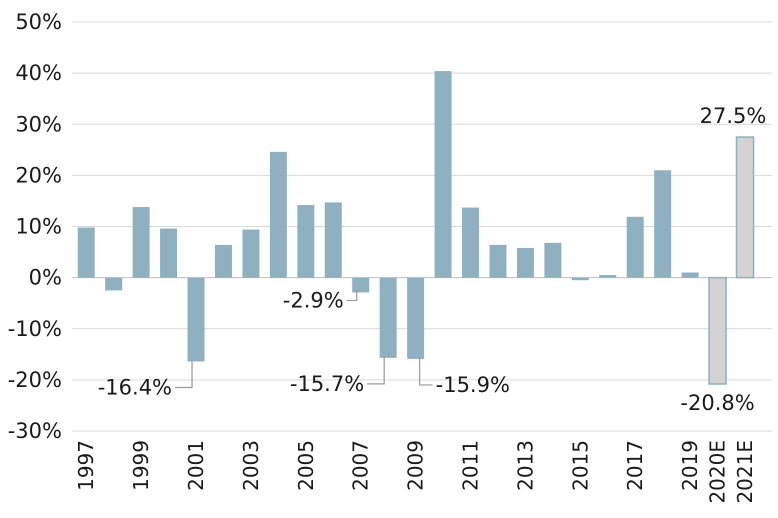  I want to click on x-tick-label: 2017, so click(635, 465).